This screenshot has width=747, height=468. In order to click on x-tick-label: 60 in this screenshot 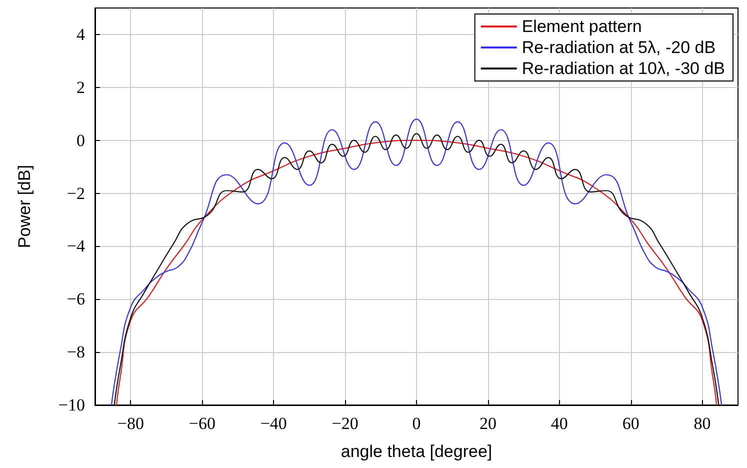, I will do `click(631, 423)`.